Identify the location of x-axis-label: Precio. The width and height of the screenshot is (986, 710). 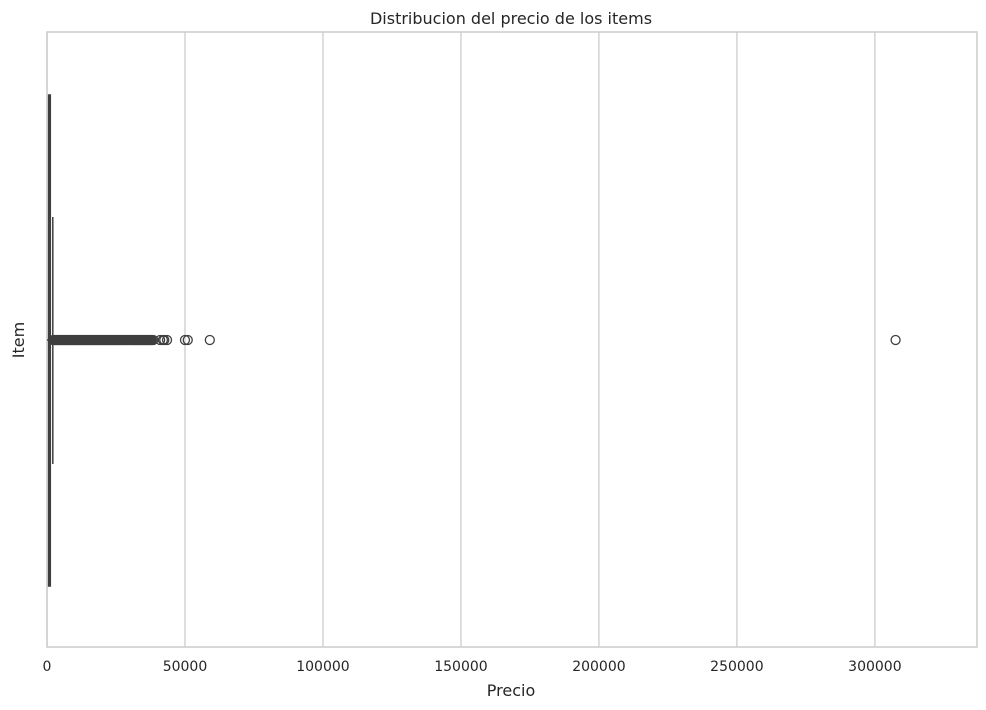
(511, 690).